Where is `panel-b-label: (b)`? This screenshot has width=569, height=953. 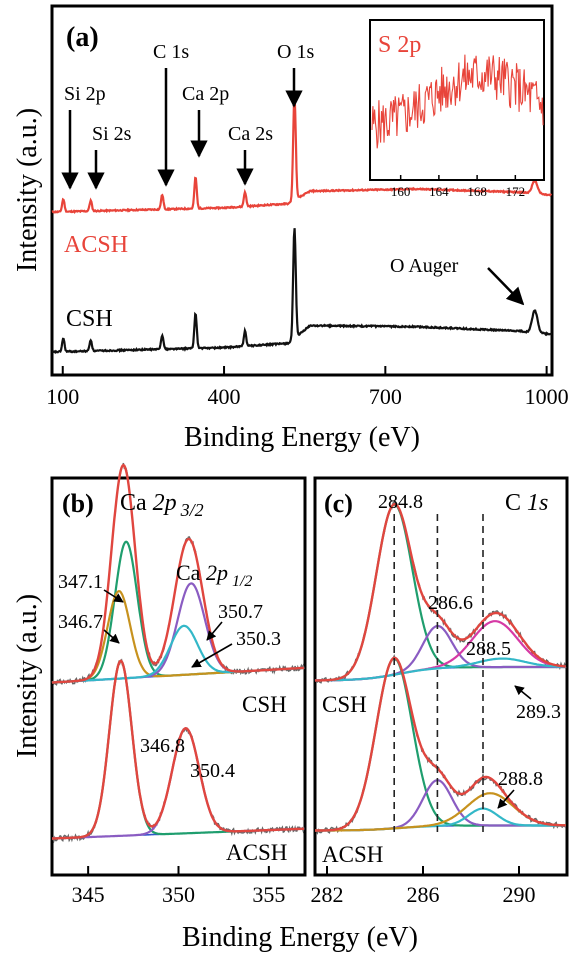 panel-b-label: (b) is located at coordinates (78, 503).